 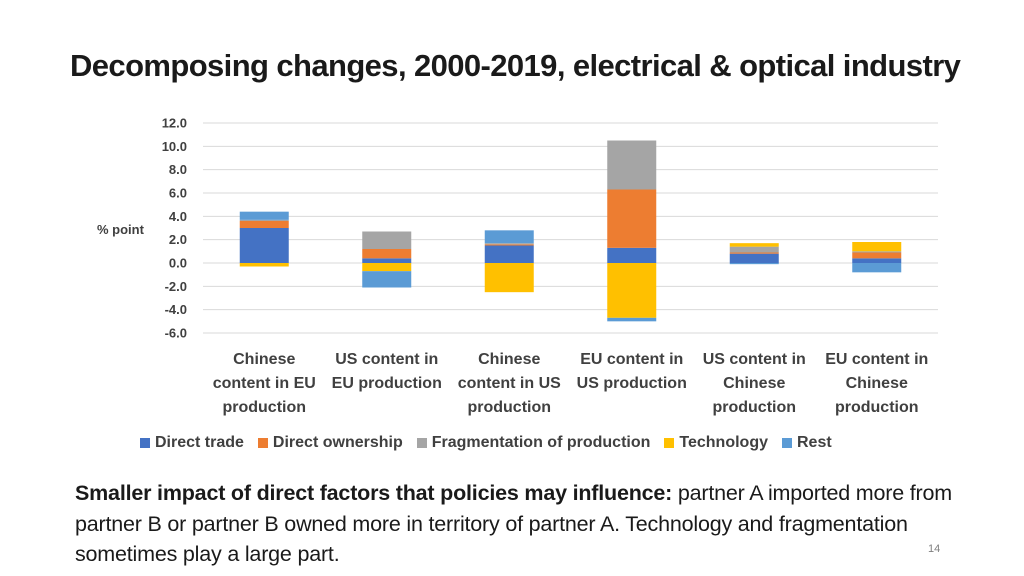 I want to click on y-tick-label: -4.0, so click(x=176, y=309).